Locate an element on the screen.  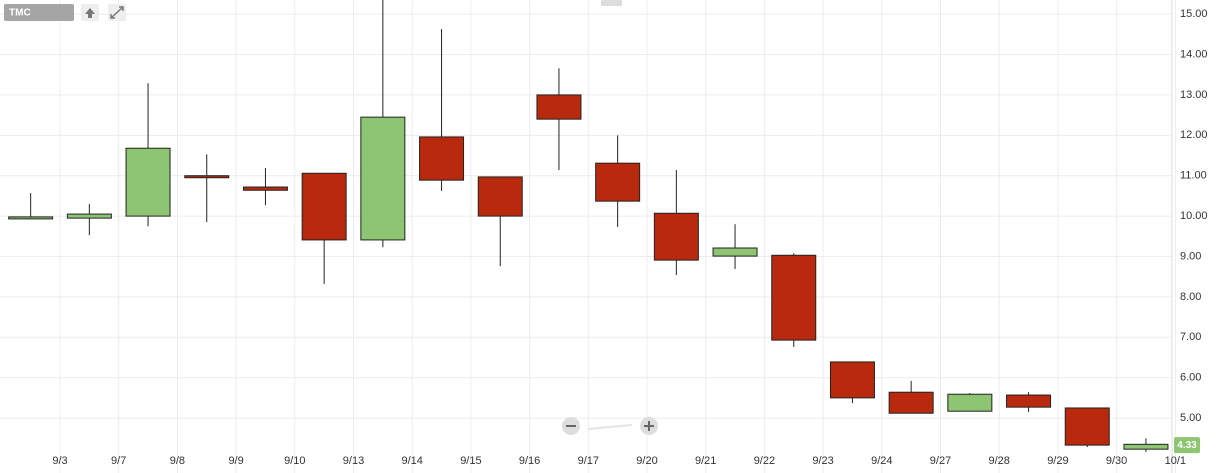
y-tick-label: 6.00 is located at coordinates (1190, 378).